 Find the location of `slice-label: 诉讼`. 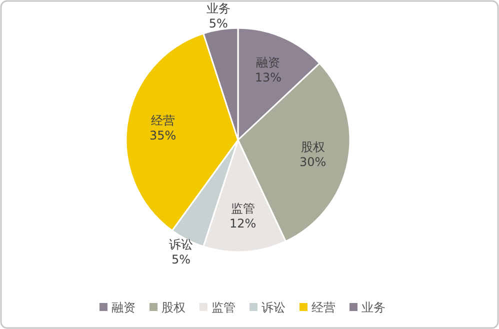

slice-label: 诉讼 is located at coordinates (181, 244).